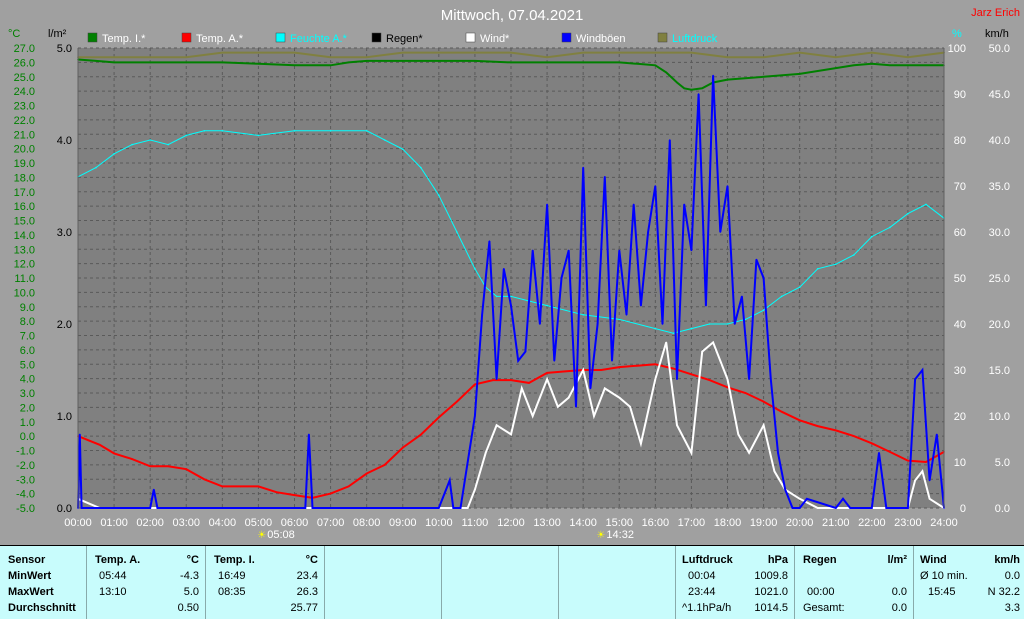 The height and width of the screenshot is (619, 1024). Describe the element at coordinates (960, 371) in the screenshot. I see `humidity-tick-label: 30` at that location.